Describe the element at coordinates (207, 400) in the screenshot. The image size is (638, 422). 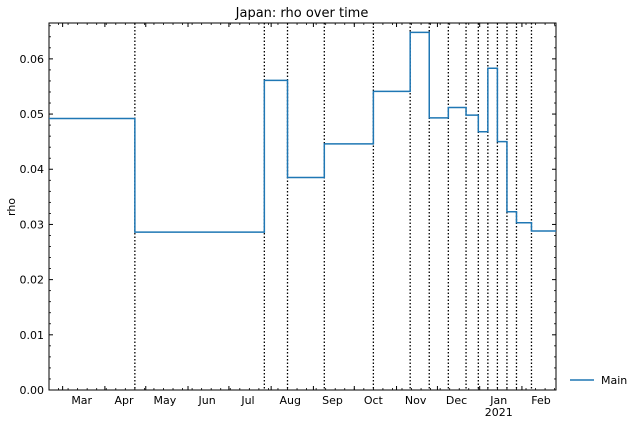
I see `x-tick-label-3: Jun` at that location.